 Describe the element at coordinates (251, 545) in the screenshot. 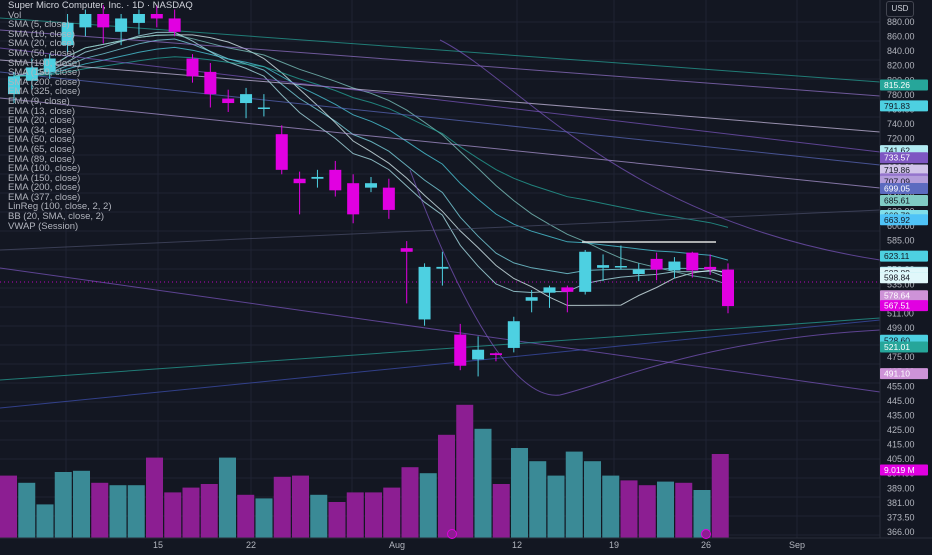

I see `x-tick-label: 22` at that location.